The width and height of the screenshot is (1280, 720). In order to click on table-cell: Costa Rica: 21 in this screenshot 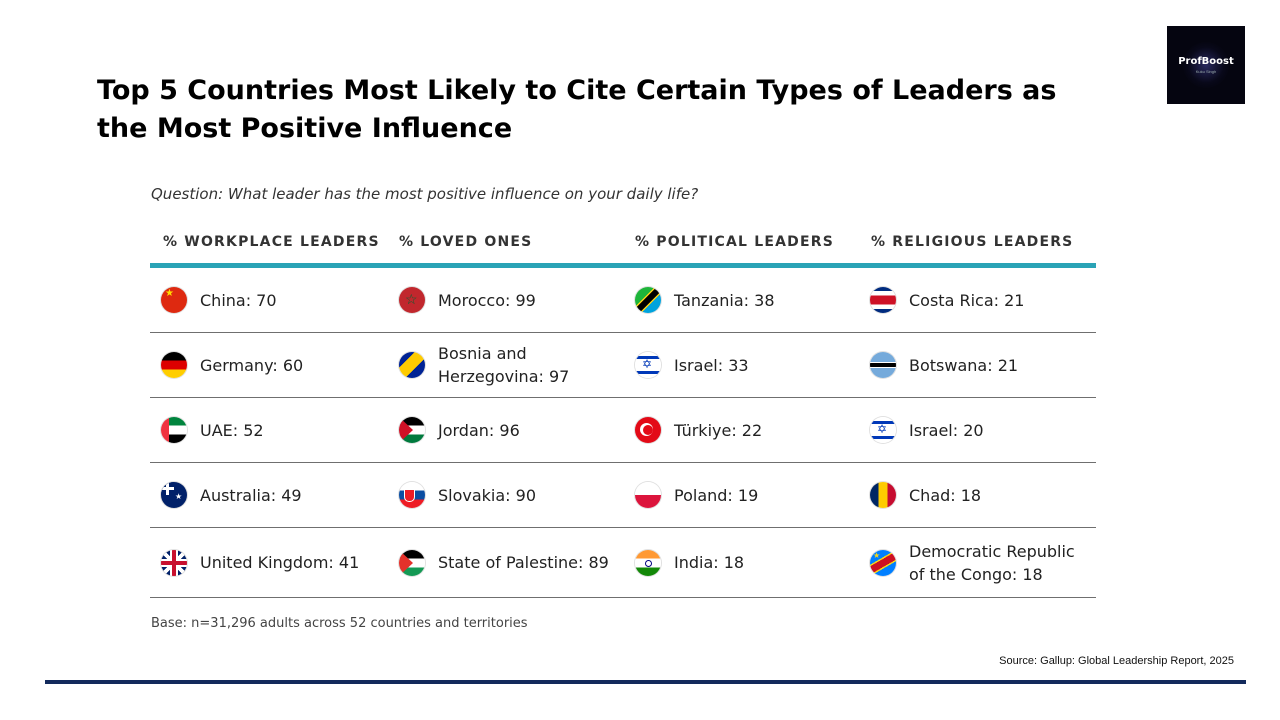, I will do `click(947, 300)`.